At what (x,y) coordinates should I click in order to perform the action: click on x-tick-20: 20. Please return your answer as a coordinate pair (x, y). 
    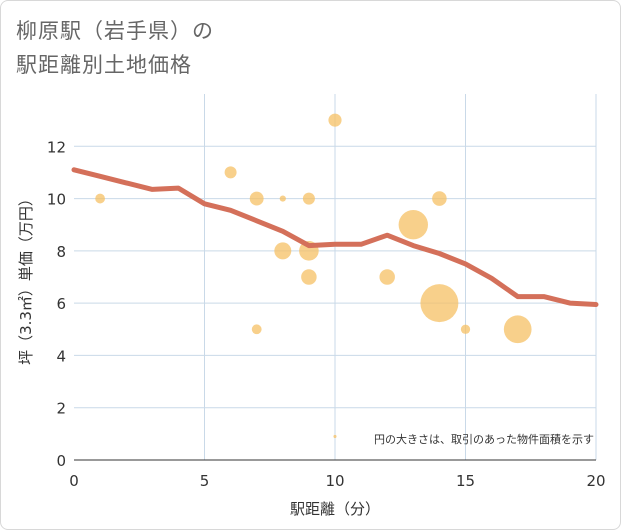
    Looking at the image, I should click on (595, 481).